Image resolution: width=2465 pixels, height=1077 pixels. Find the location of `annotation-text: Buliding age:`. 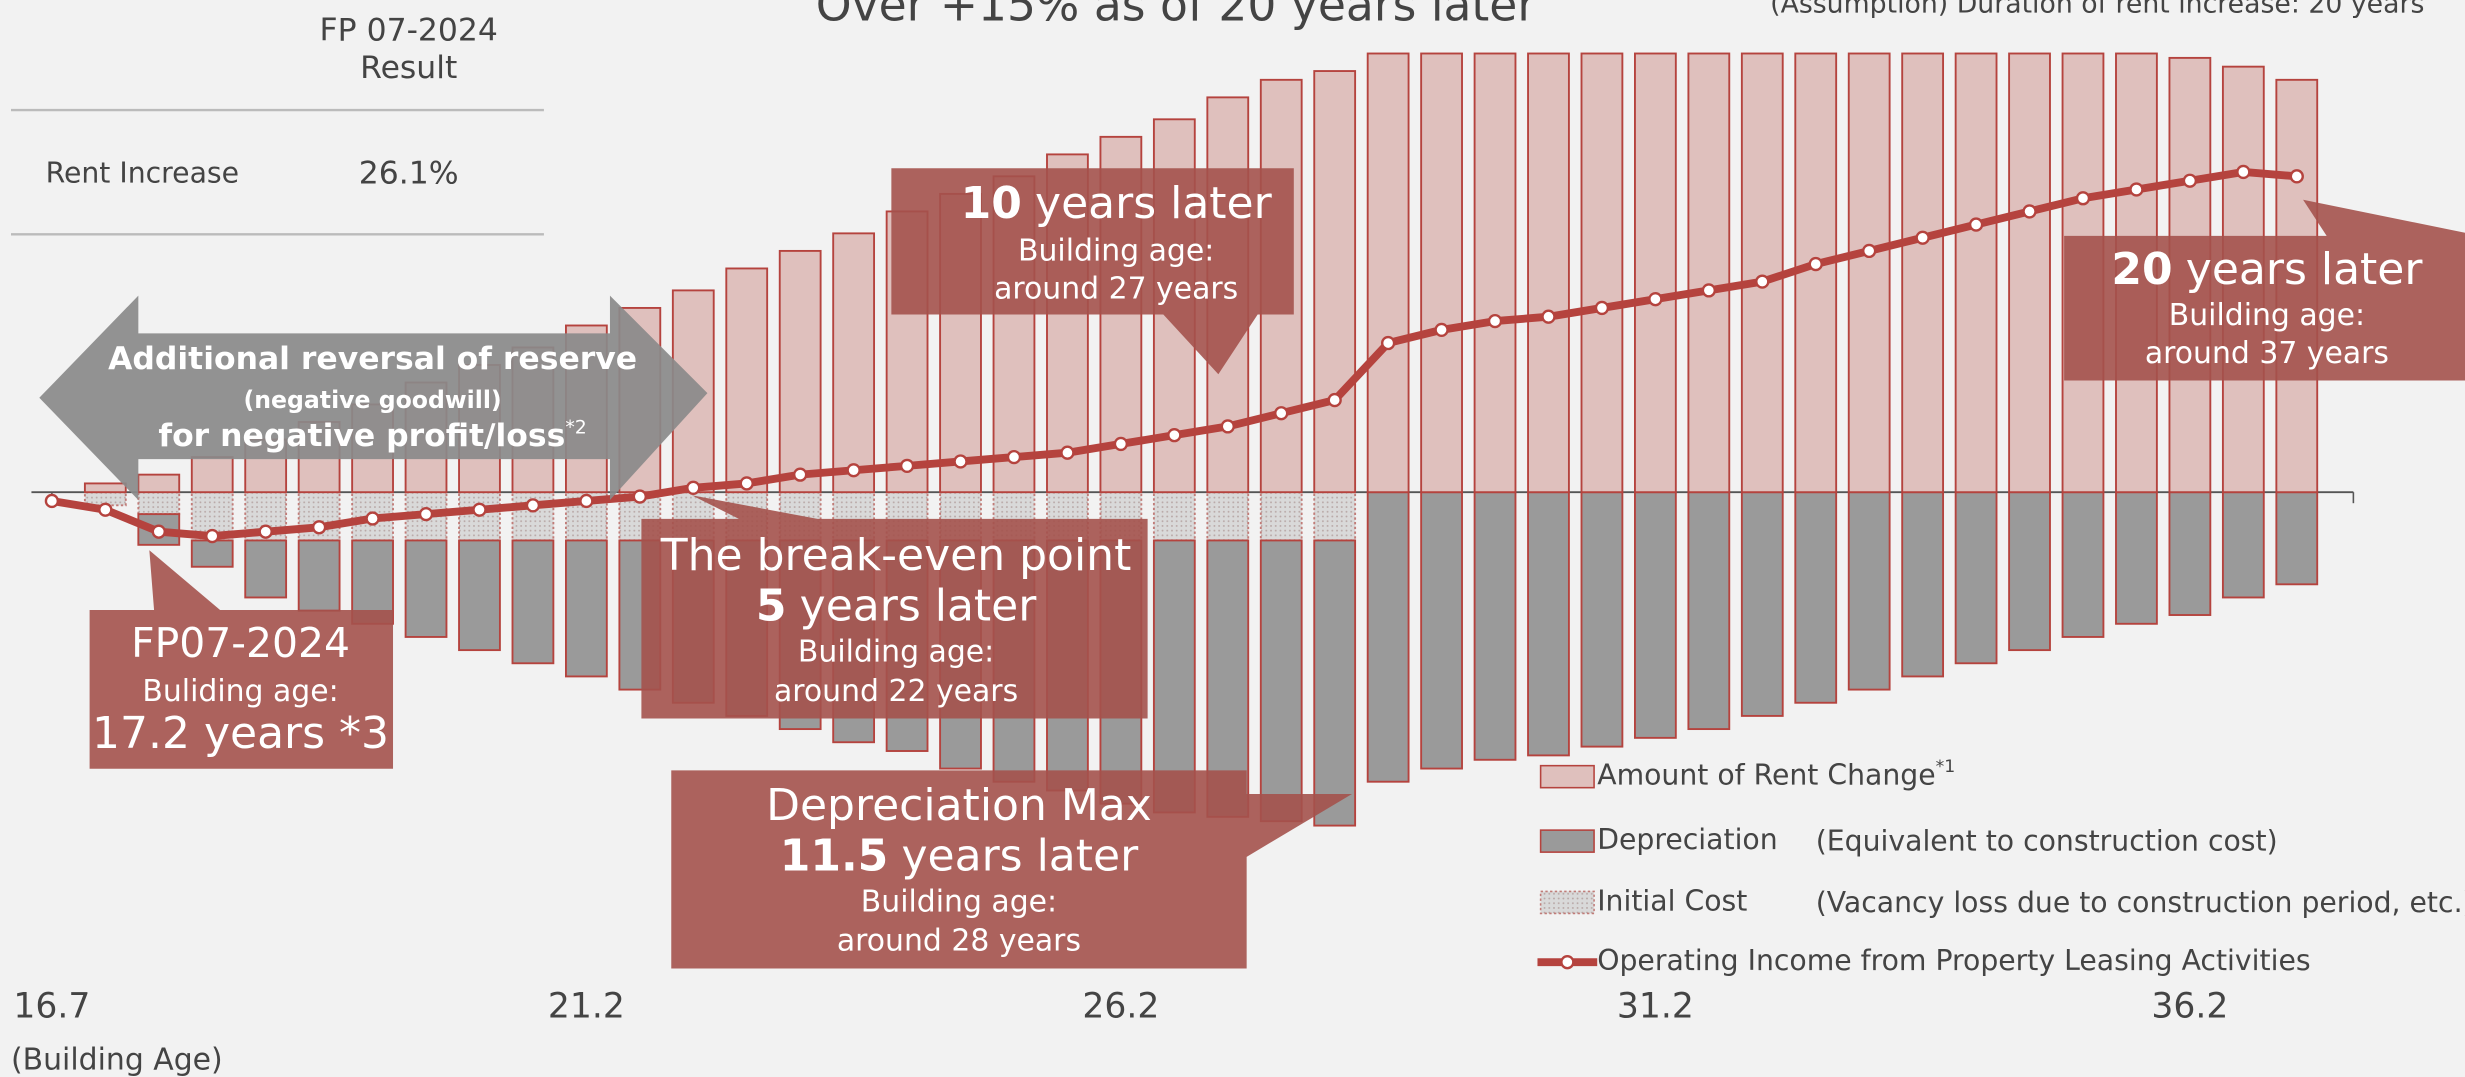

annotation-text: Buliding age: is located at coordinates (240, 690).